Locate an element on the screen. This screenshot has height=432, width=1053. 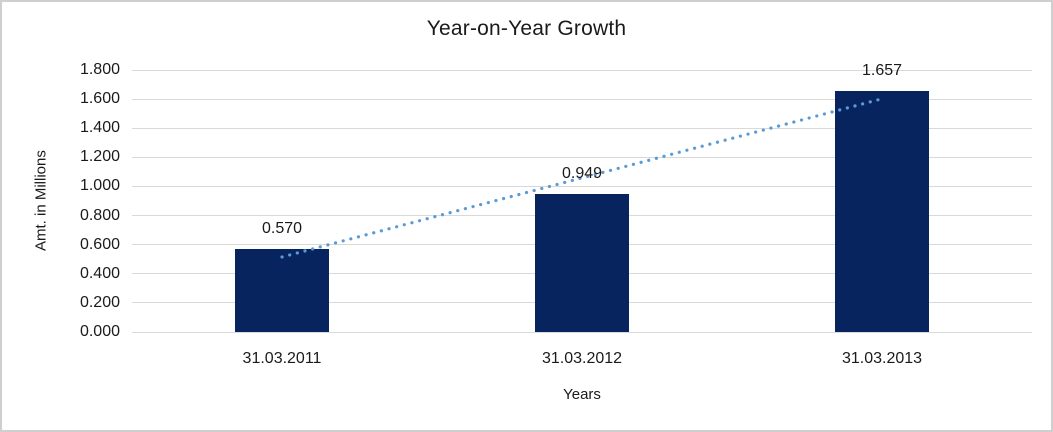
x-category-label: 31.03.2012 is located at coordinates (582, 358).